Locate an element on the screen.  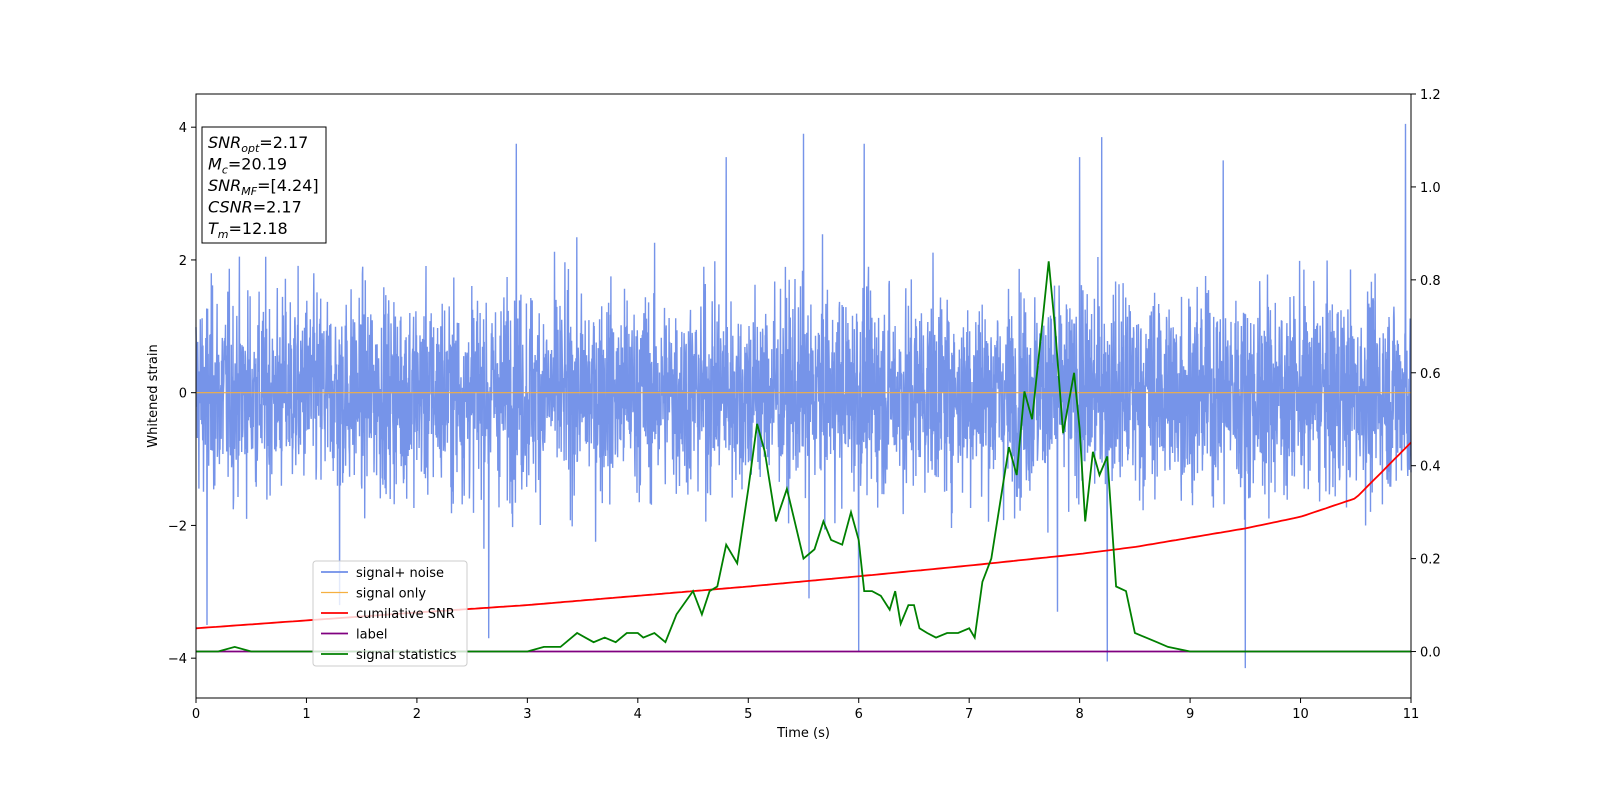
y2-tick-label: 0.8 is located at coordinates (1430, 281).